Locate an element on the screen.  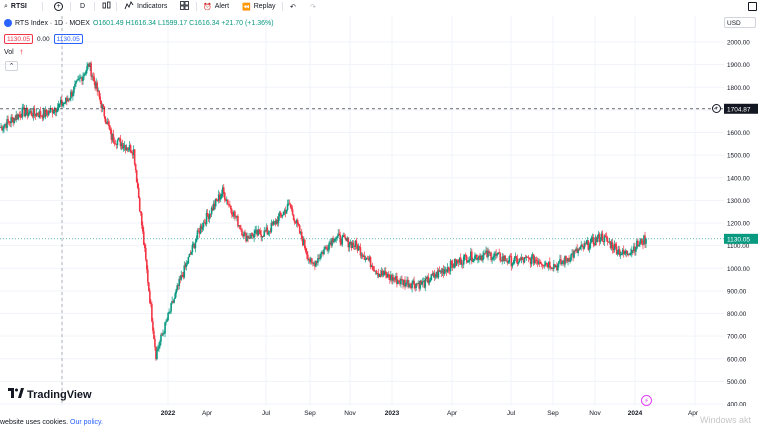
undo-icon: ↶ is located at coordinates (293, 7).